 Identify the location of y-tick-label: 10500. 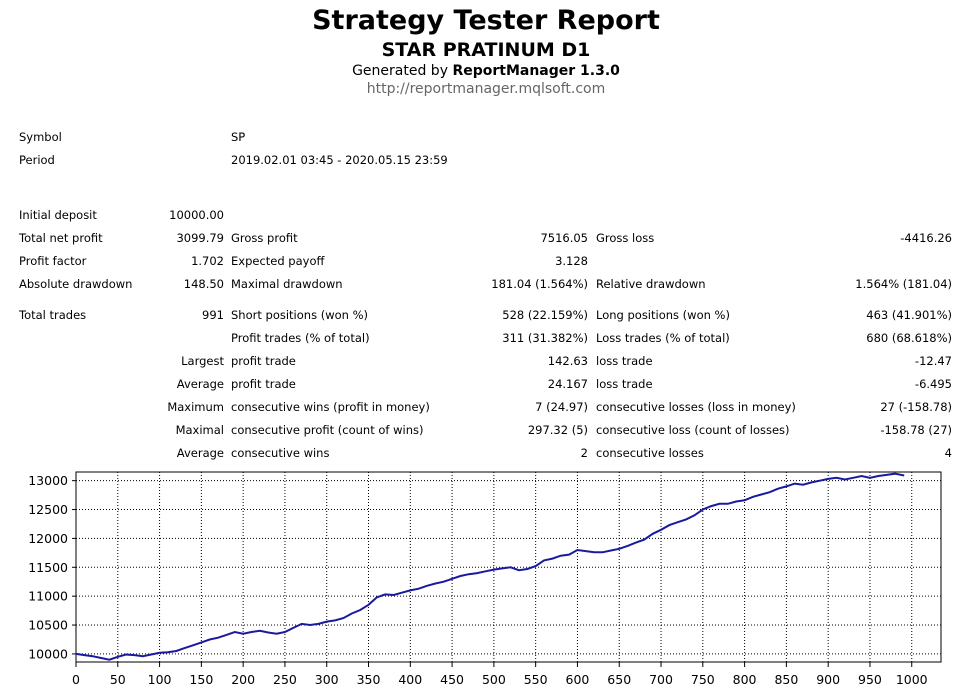
(48, 625).